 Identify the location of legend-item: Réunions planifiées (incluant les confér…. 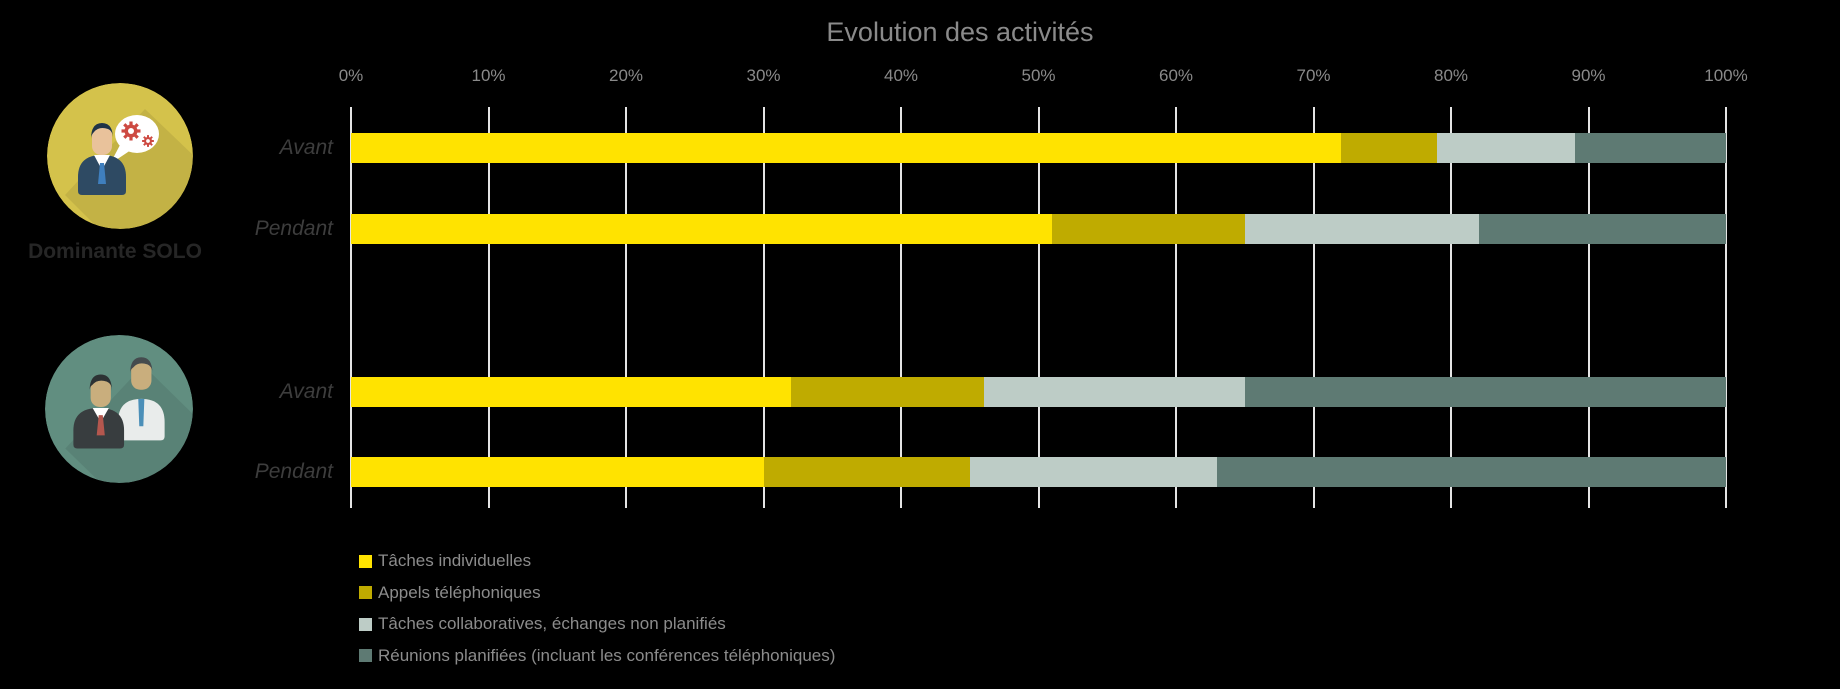
(597, 656).